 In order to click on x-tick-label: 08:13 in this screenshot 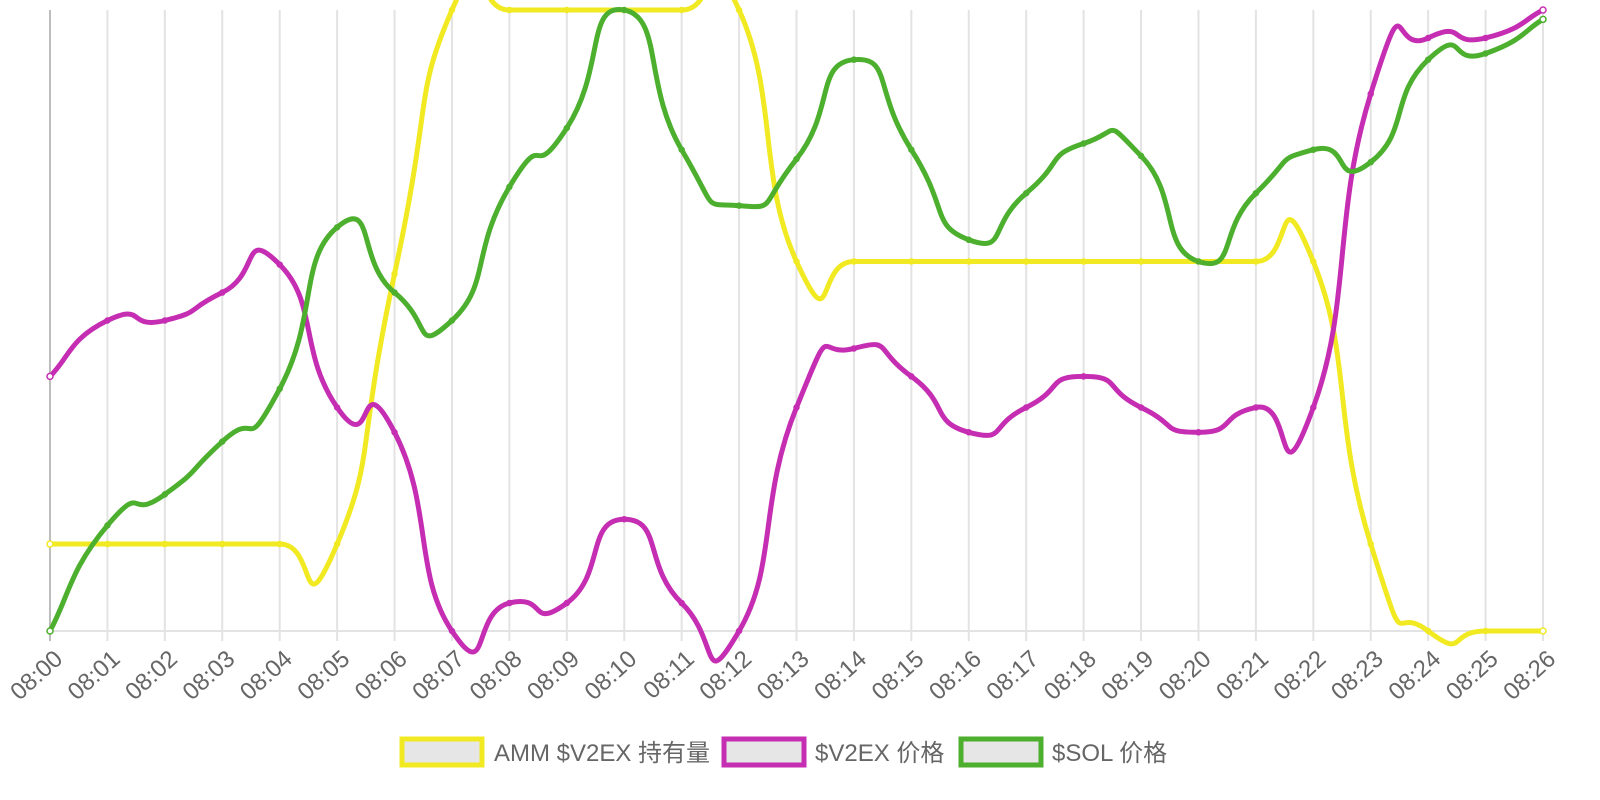, I will do `click(783, 675)`.